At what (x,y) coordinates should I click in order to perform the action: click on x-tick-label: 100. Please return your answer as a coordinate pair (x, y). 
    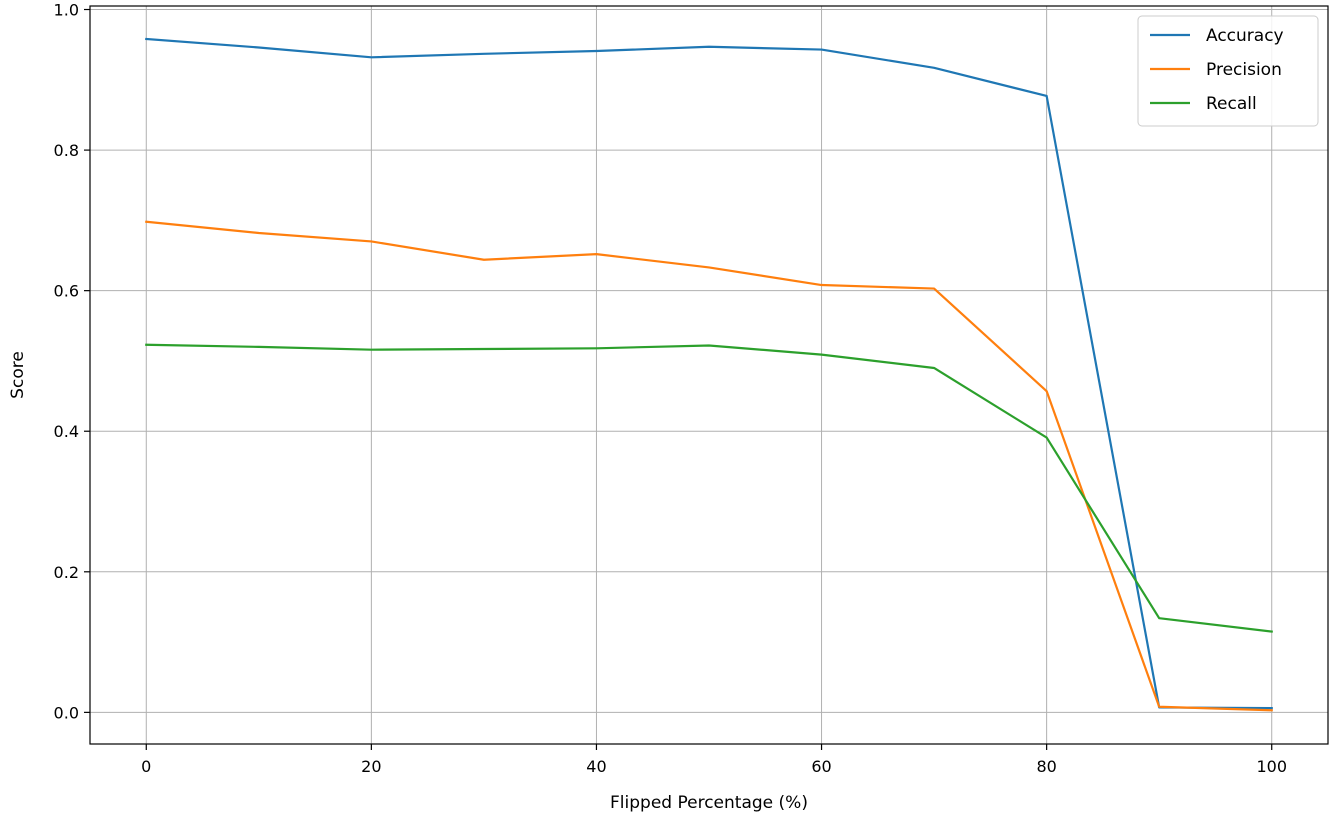
    Looking at the image, I should click on (1271, 766).